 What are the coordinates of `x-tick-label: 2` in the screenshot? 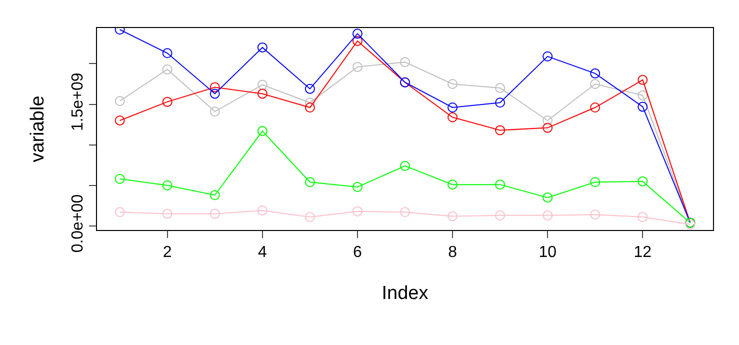 It's located at (167, 253).